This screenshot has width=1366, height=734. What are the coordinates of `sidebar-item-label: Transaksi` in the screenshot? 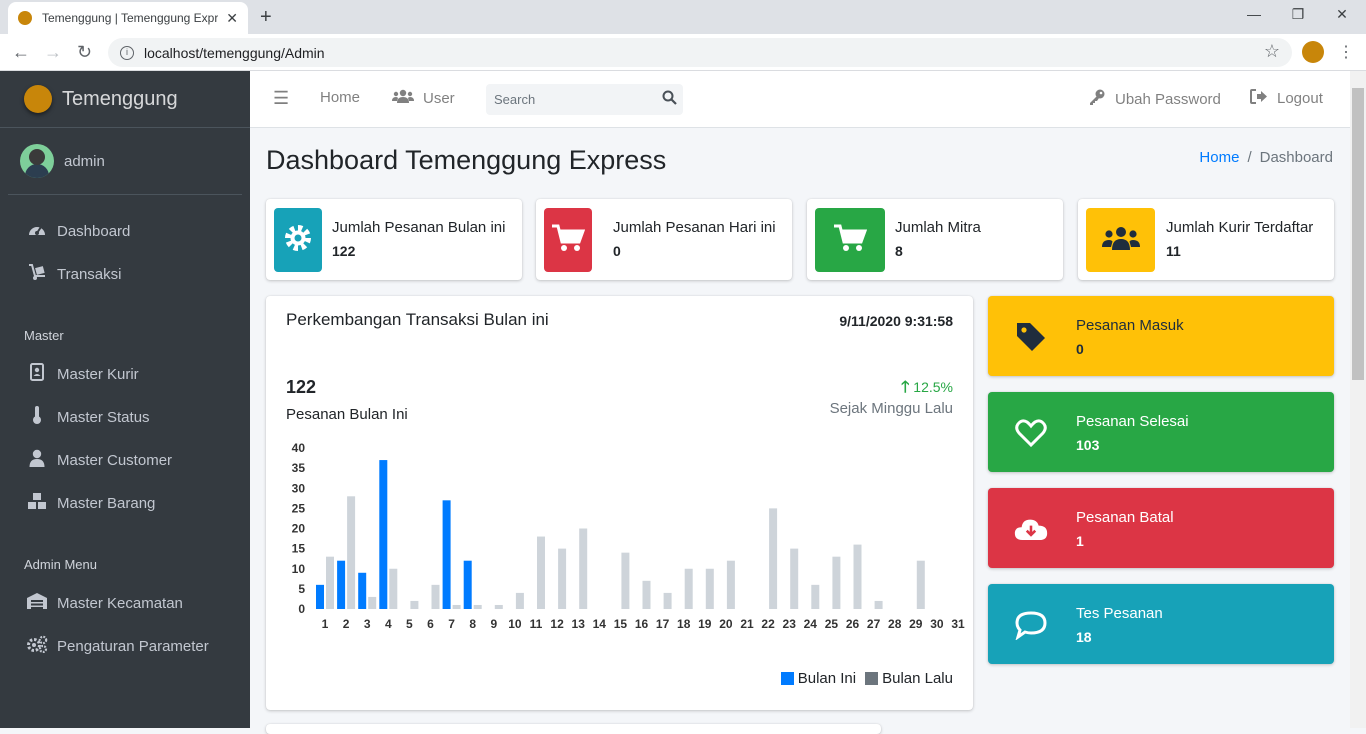 It's located at (89, 274).